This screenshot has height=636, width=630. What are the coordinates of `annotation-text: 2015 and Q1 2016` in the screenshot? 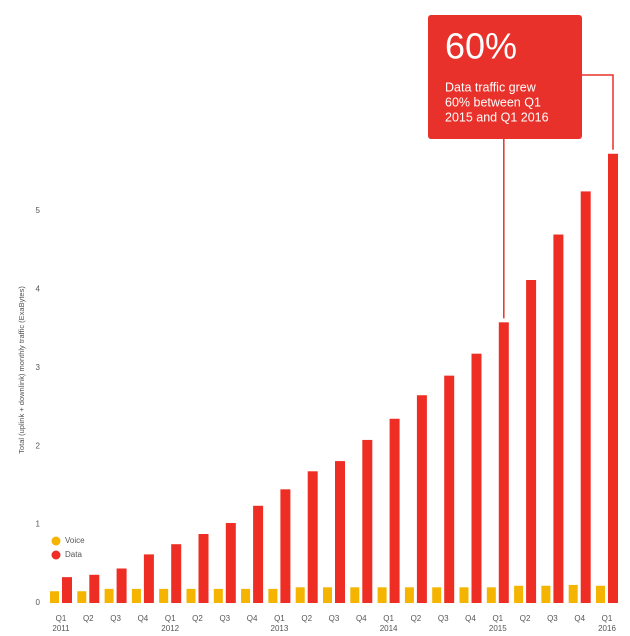 It's located at (497, 117).